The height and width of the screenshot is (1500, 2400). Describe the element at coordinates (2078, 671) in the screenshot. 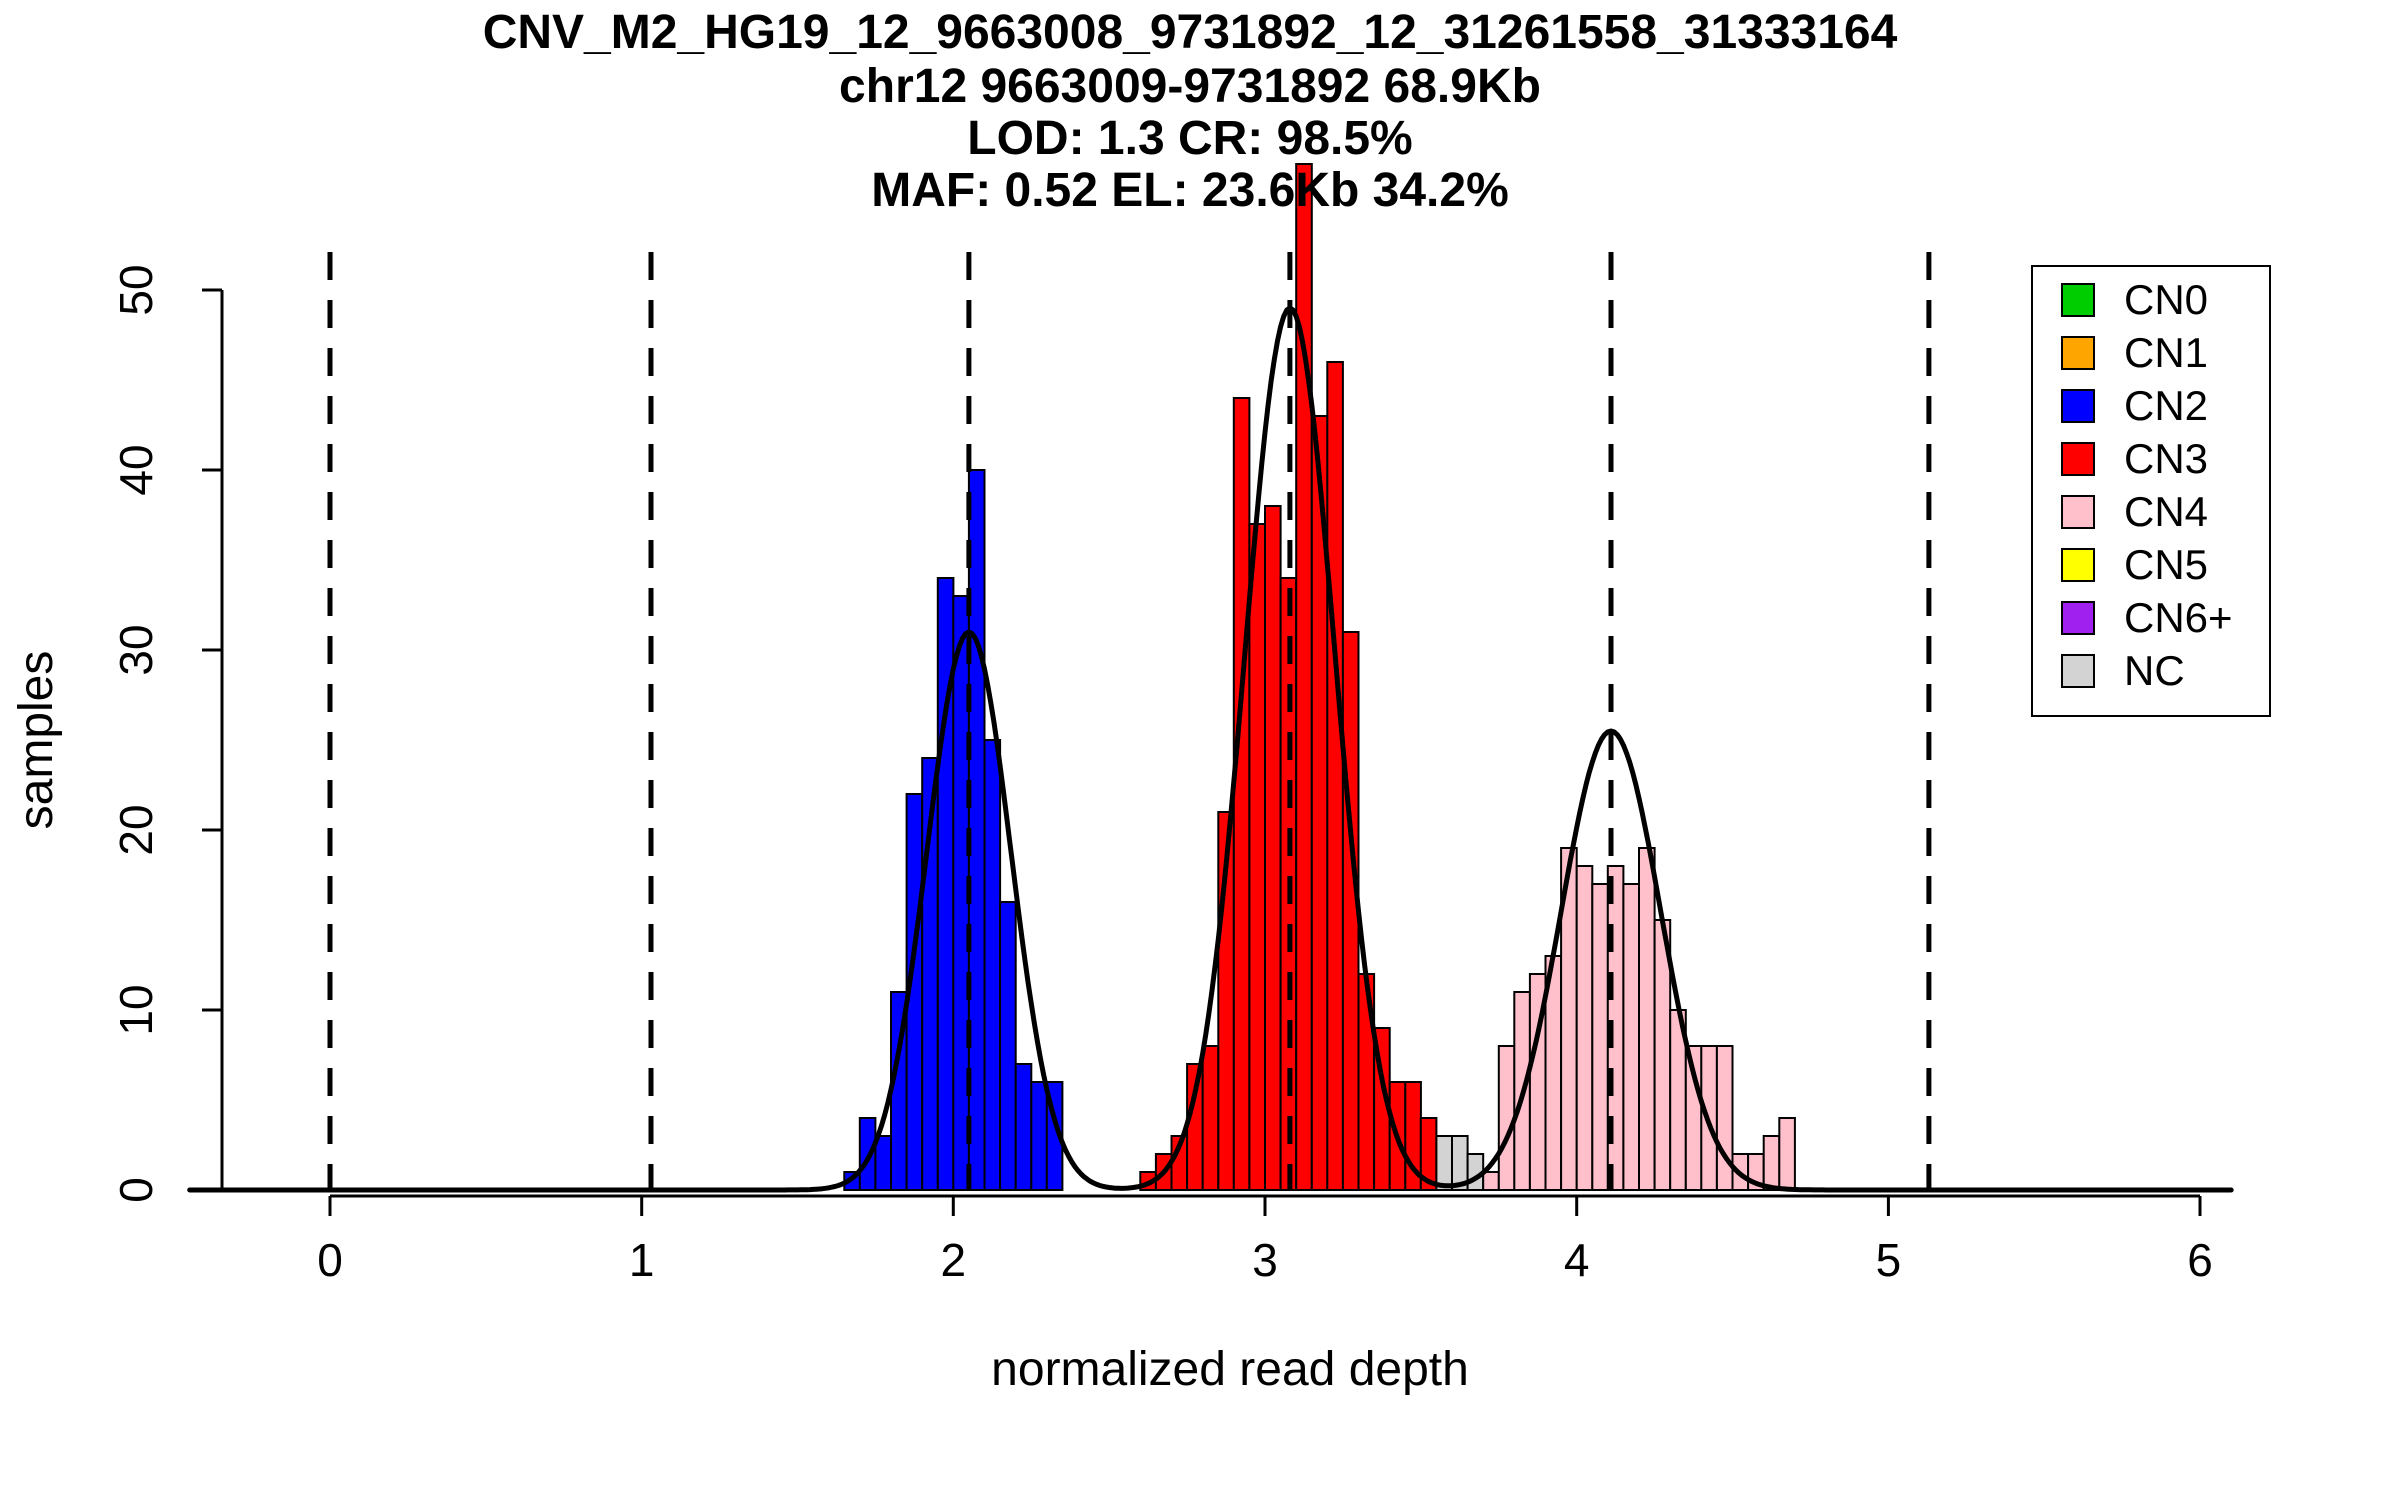

I see `legend-swatch-NC` at that location.